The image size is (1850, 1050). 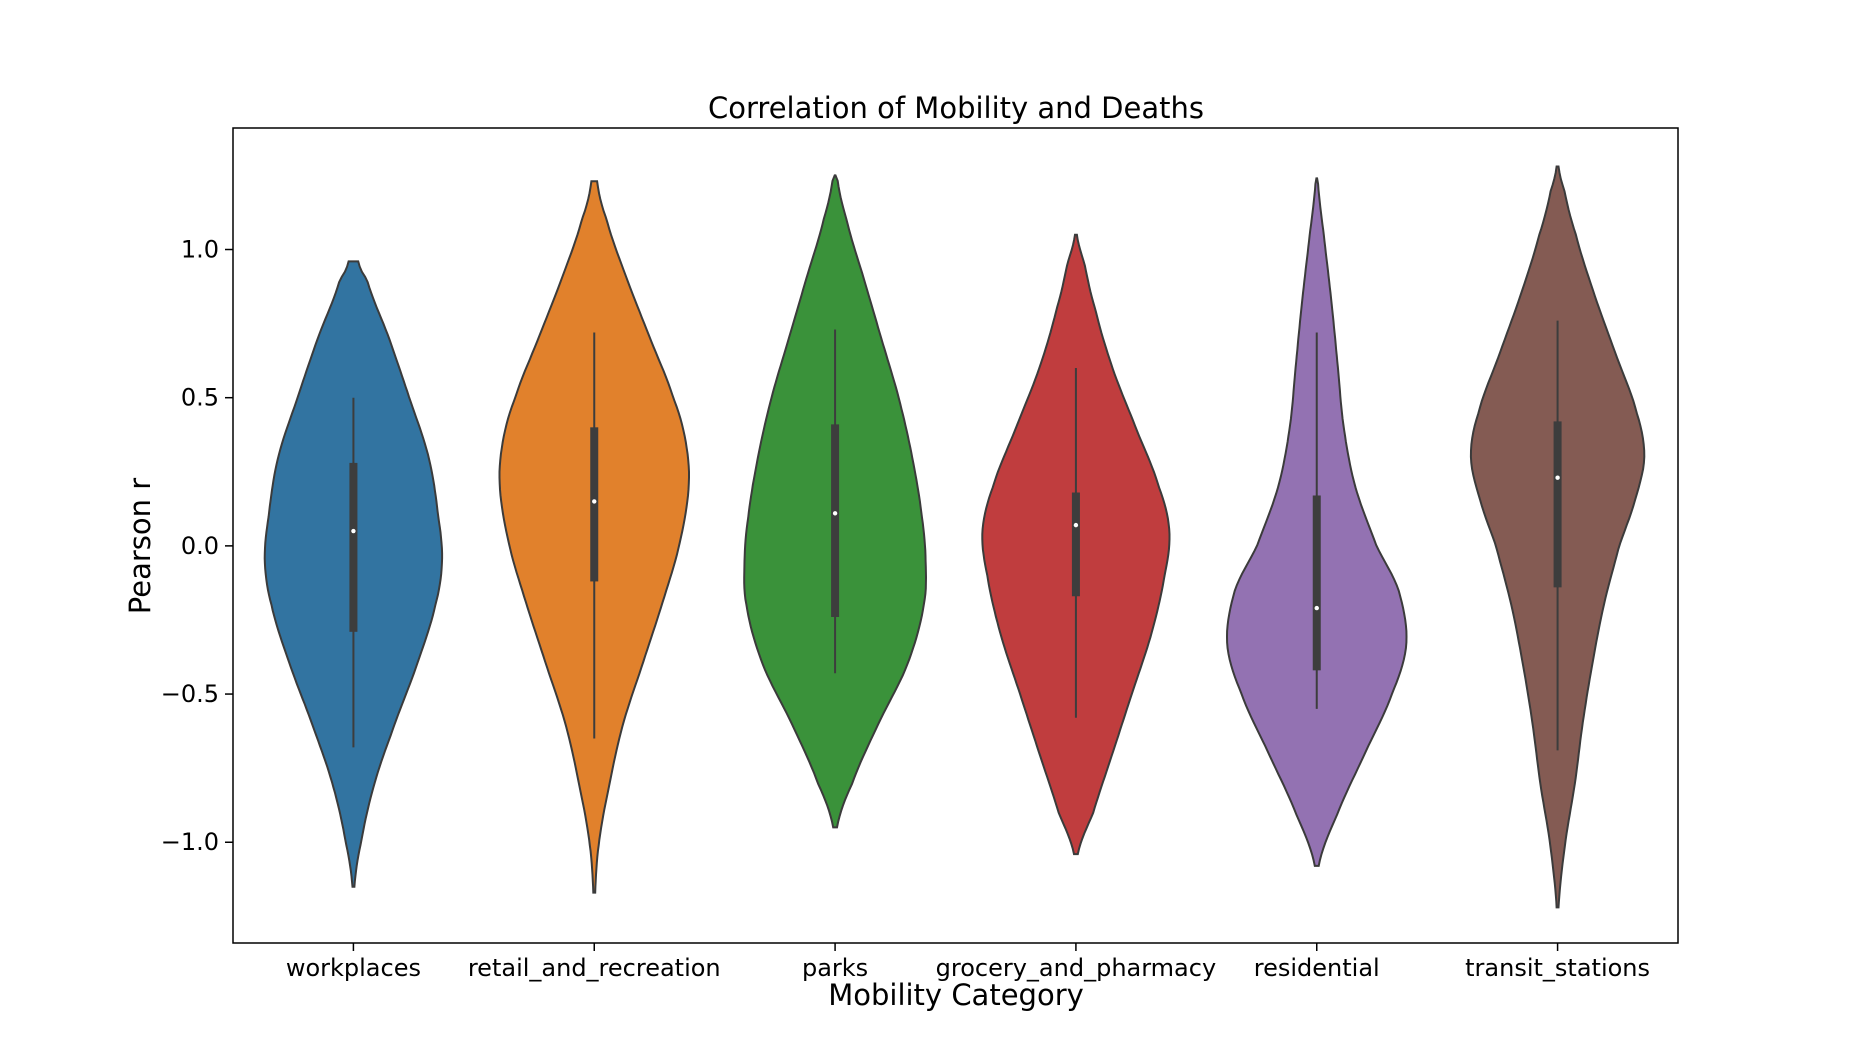 What do you see at coordinates (1316, 608) in the screenshot?
I see `median-dot-residential` at bounding box center [1316, 608].